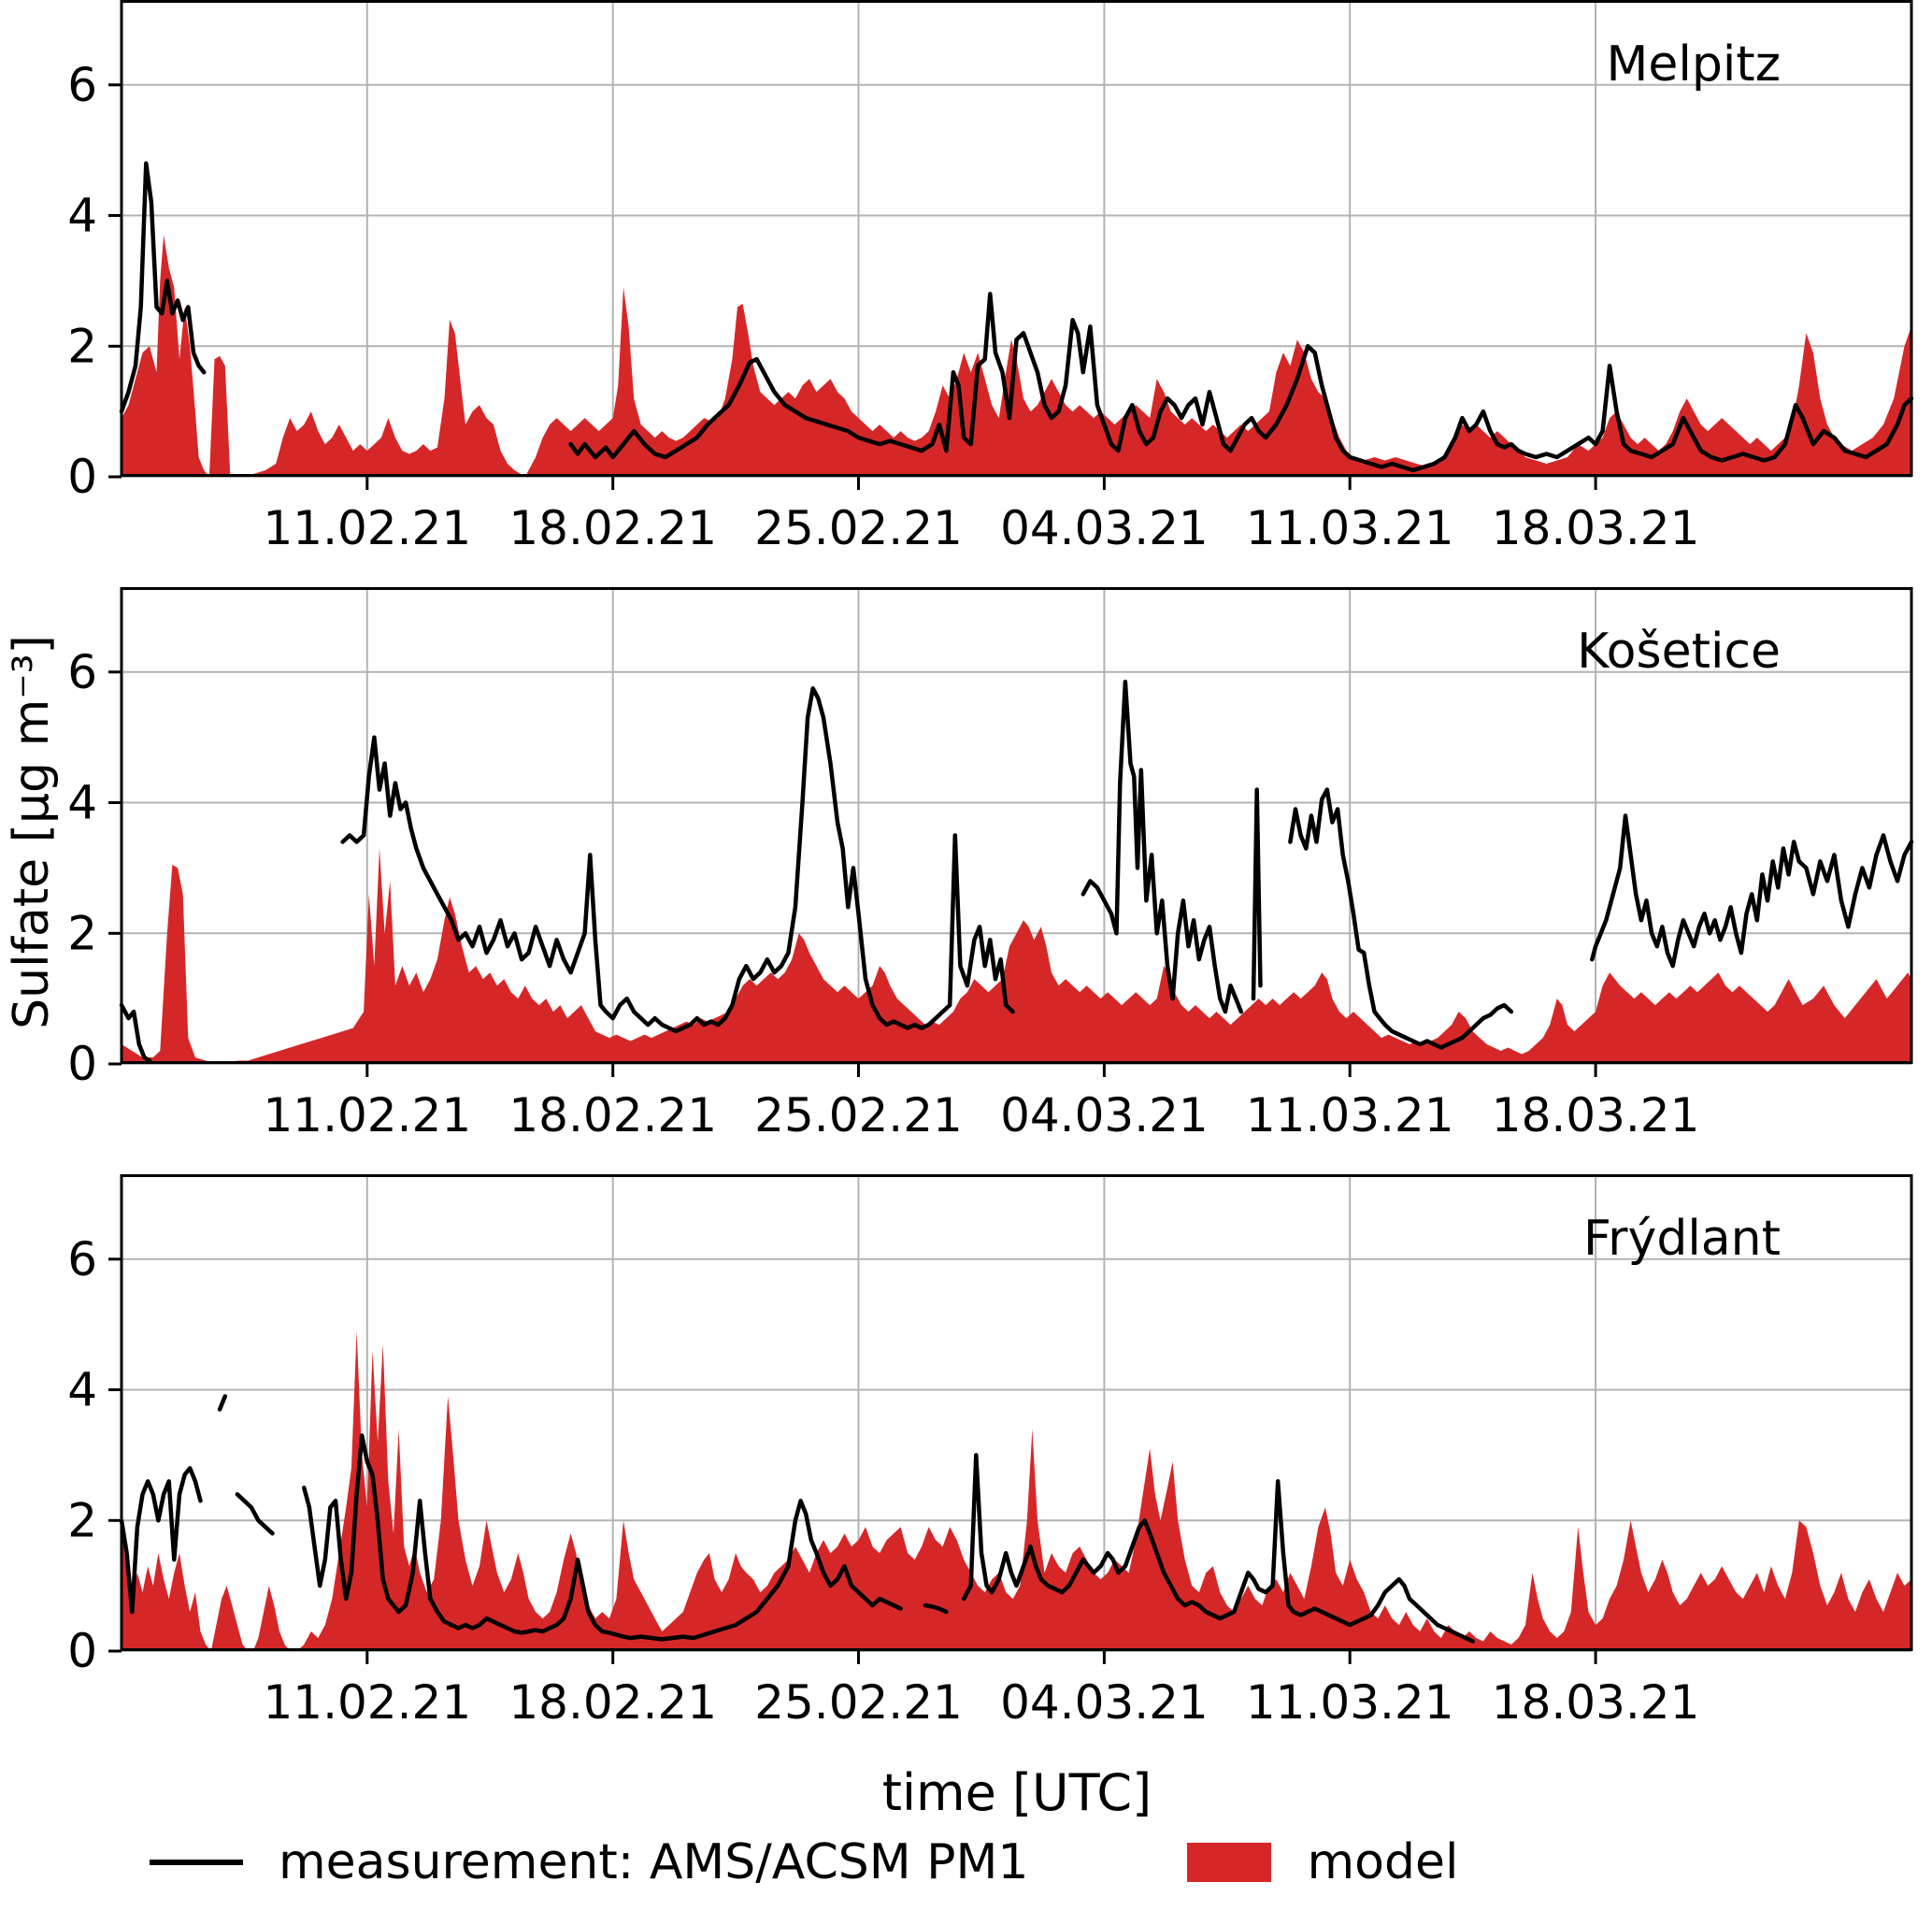  I want to click on model-area-swatch, so click(1229, 1862).